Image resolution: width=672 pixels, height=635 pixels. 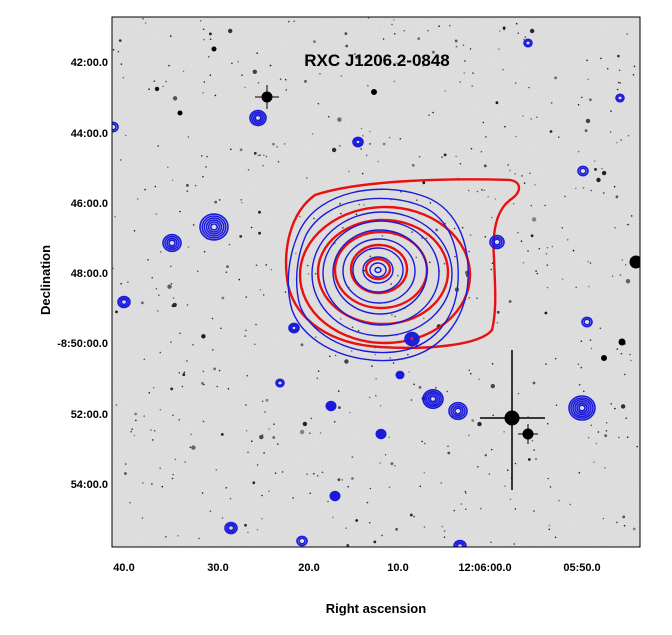 I want to click on xray-contours, so click(x=402, y=264).